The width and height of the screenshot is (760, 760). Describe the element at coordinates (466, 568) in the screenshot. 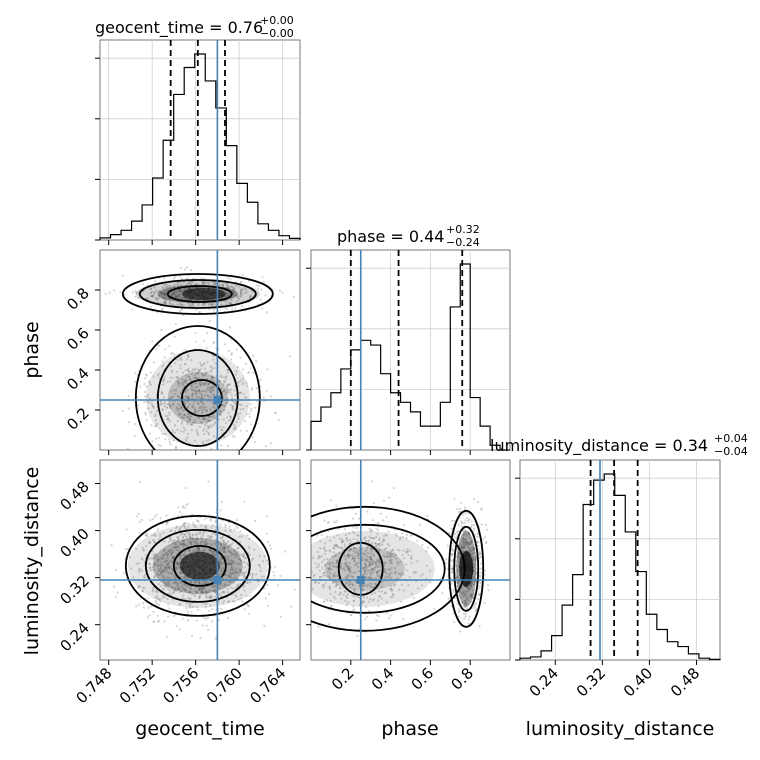

I see `density-blob` at that location.